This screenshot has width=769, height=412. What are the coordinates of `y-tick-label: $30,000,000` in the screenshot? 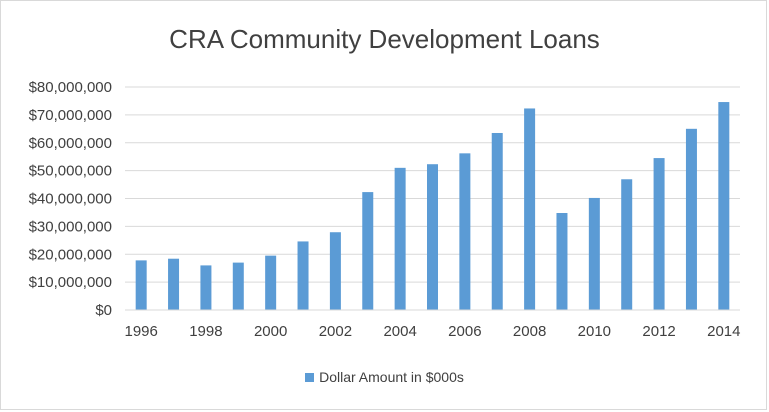 It's located at (70, 226).